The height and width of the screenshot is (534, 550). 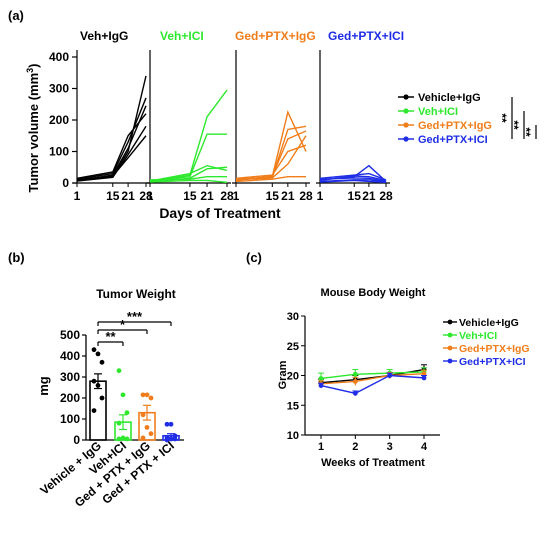 I want to click on a-legend-label: Veh+ICI, so click(x=438, y=112).